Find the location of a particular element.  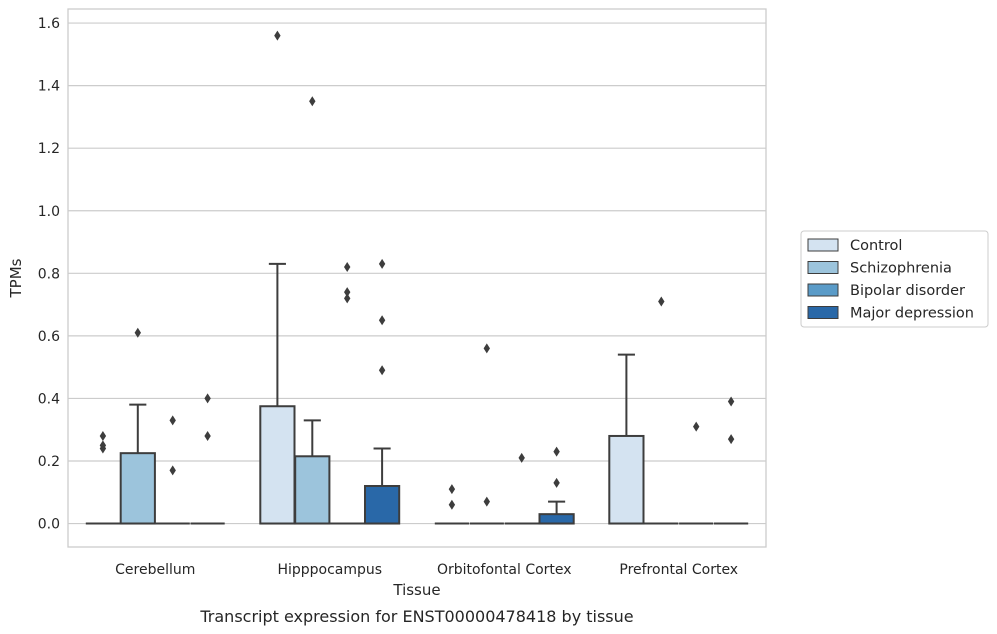

y-tick-label: 1.2 is located at coordinates (49, 149).